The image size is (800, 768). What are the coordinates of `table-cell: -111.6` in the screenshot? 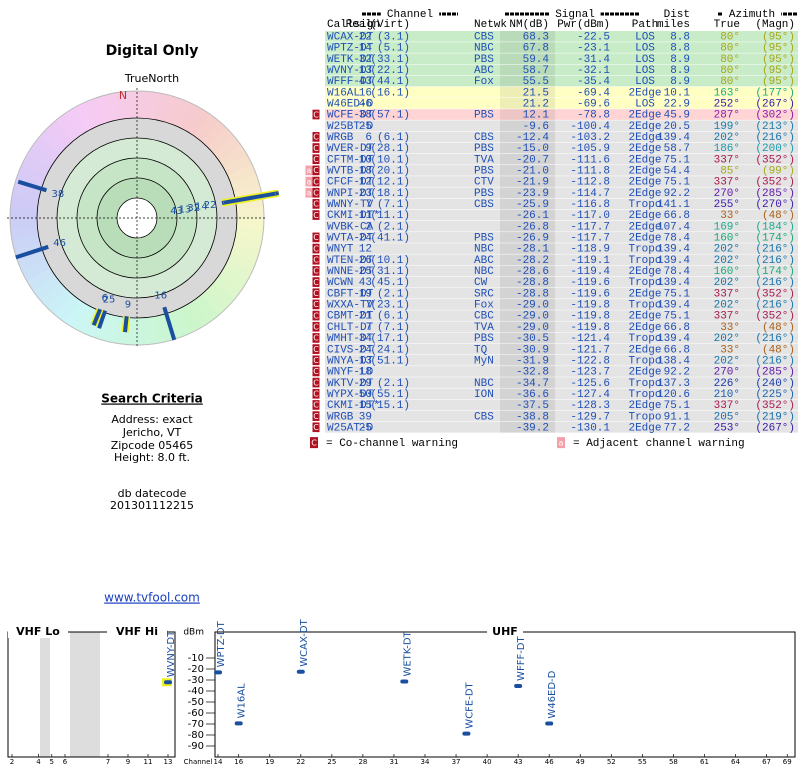 It's located at (590, 160).